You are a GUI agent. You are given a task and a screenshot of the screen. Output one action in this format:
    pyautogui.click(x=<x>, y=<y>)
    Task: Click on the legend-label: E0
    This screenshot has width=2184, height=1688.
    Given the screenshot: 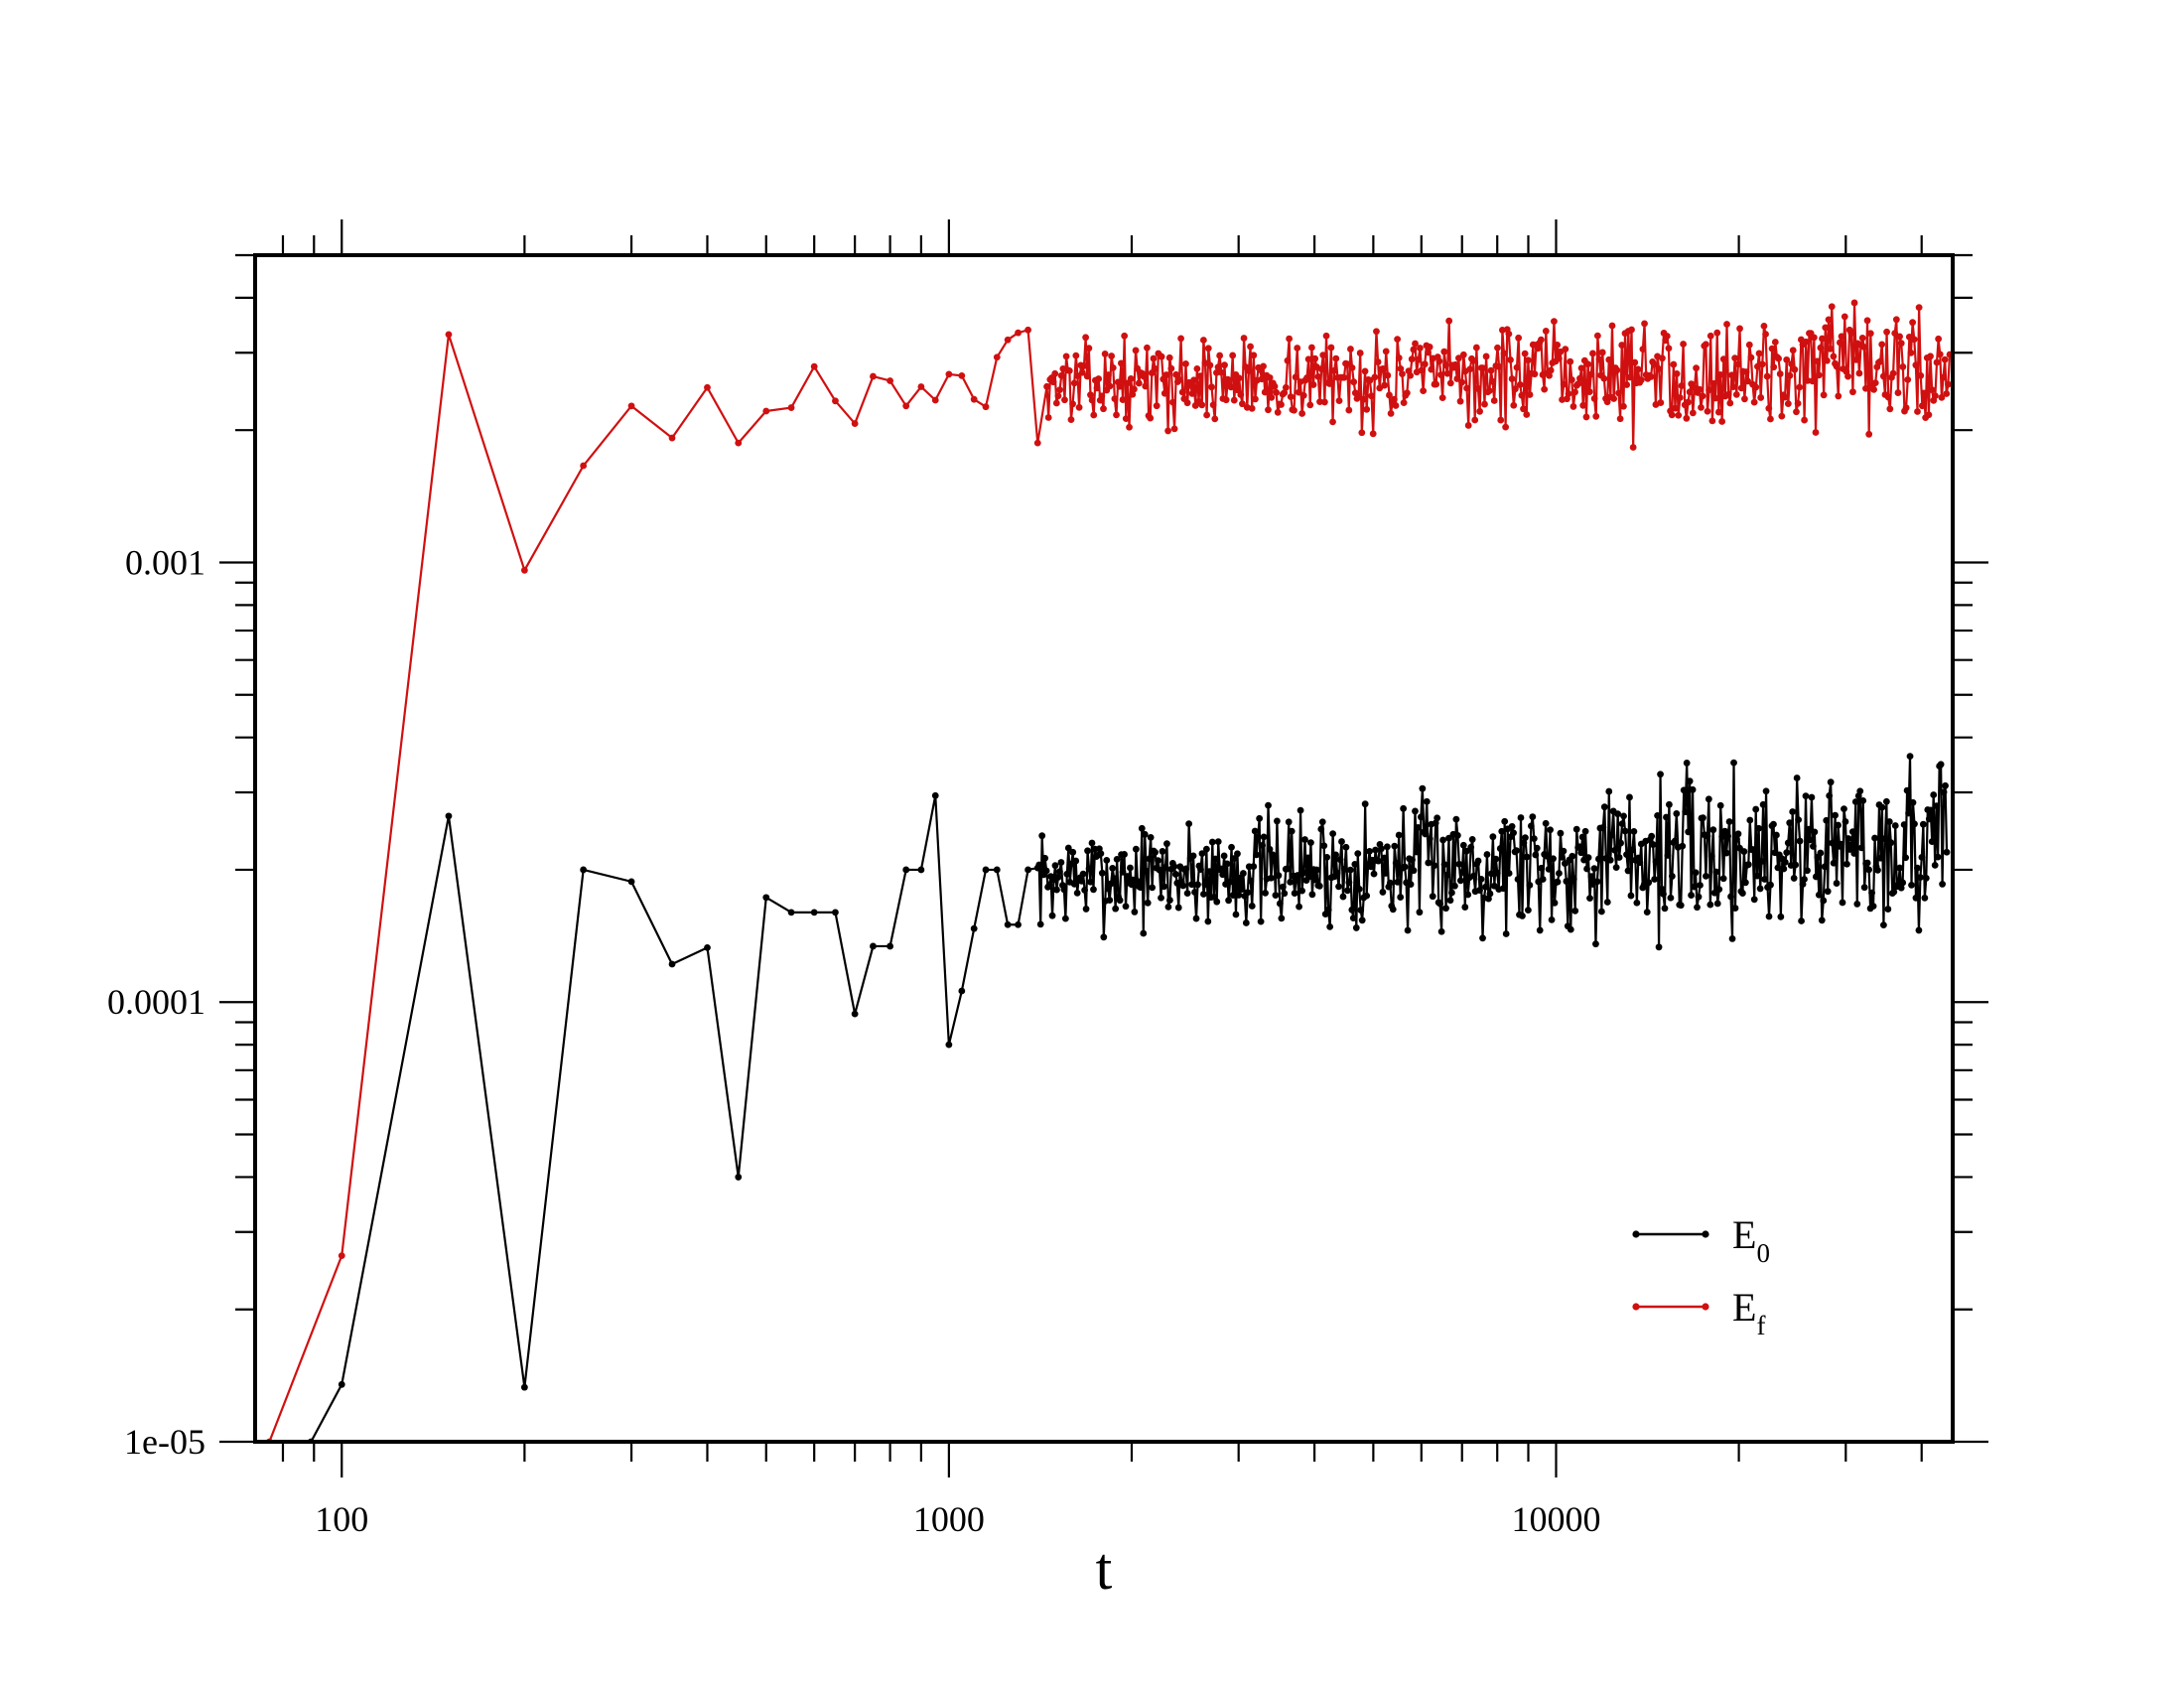 What is the action you would take?
    pyautogui.click(x=1751, y=1240)
    